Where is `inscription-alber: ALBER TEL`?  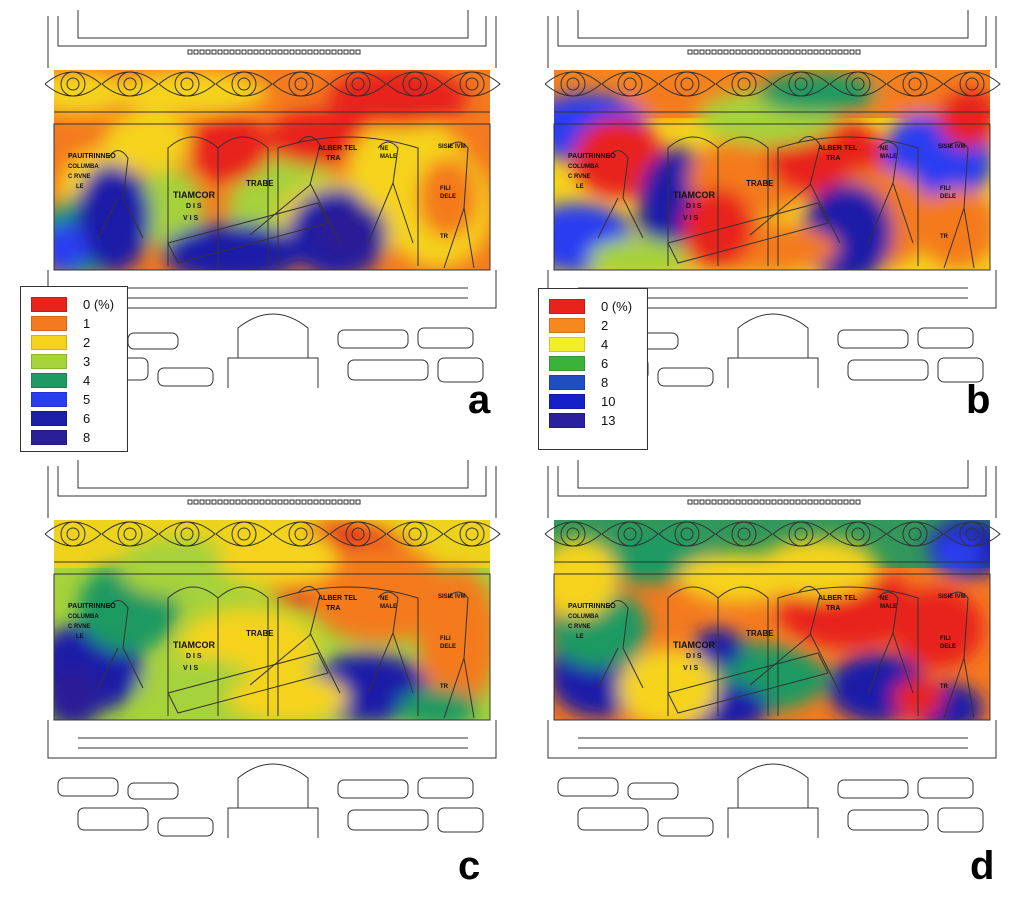 inscription-alber: ALBER TEL is located at coordinates (838, 598).